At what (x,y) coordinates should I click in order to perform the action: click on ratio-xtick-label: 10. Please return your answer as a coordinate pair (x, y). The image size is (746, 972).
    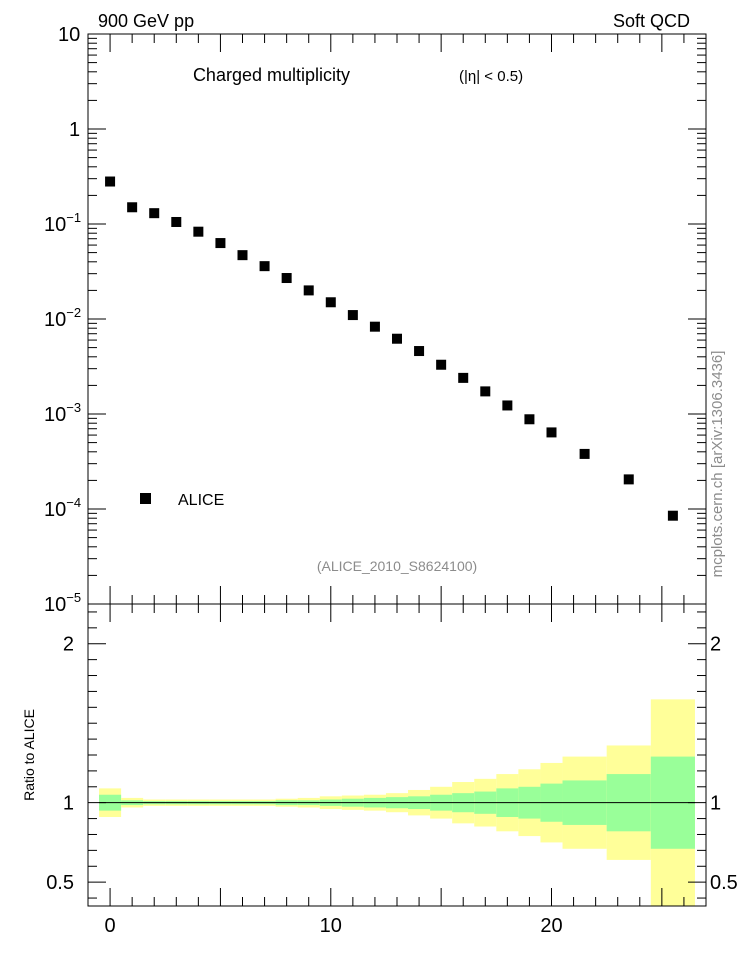
    Looking at the image, I should click on (331, 926).